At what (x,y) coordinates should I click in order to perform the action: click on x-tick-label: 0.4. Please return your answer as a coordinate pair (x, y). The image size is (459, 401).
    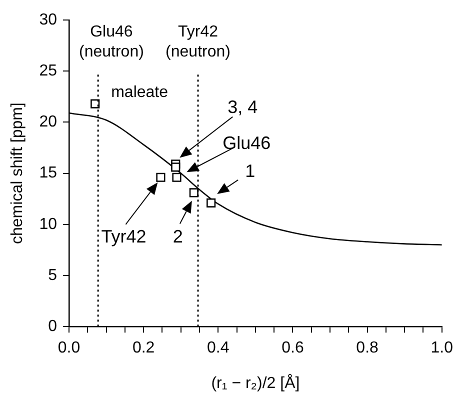
    Looking at the image, I should click on (218, 348).